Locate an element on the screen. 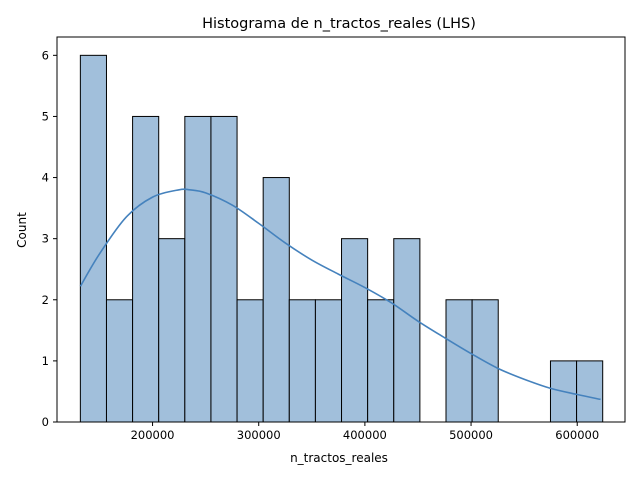 Image resolution: width=640 pixels, height=480 pixels. y-tick-label: 1 is located at coordinates (45, 361).